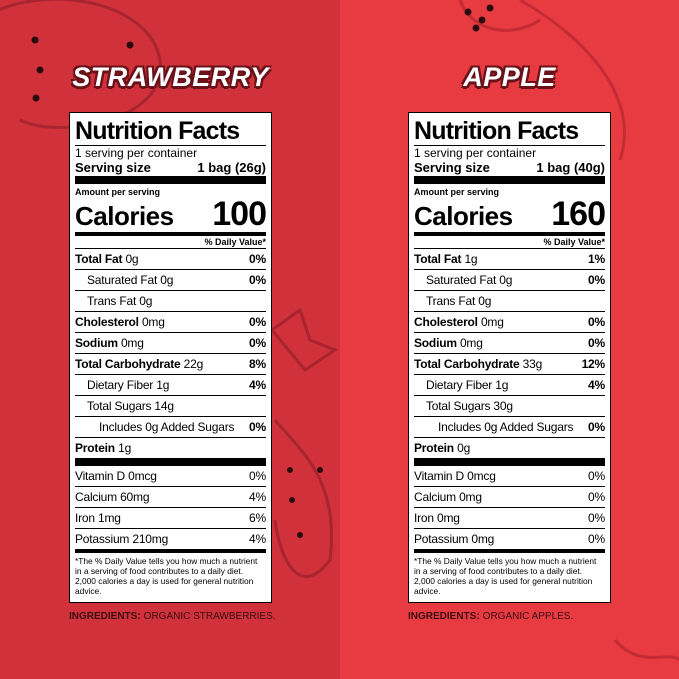  What do you see at coordinates (132, 343) in the screenshot?
I see `nutrient-amount: 0mg` at bounding box center [132, 343].